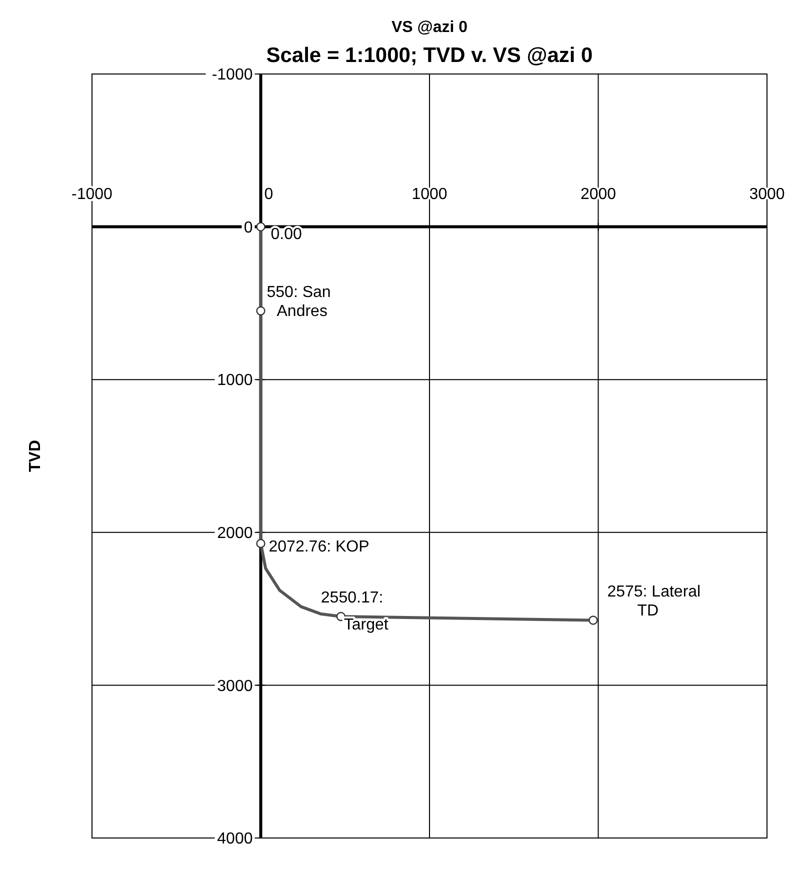 The height and width of the screenshot is (894, 809). What do you see at coordinates (248, 227) in the screenshot?
I see `y-tick-label: 0` at bounding box center [248, 227].